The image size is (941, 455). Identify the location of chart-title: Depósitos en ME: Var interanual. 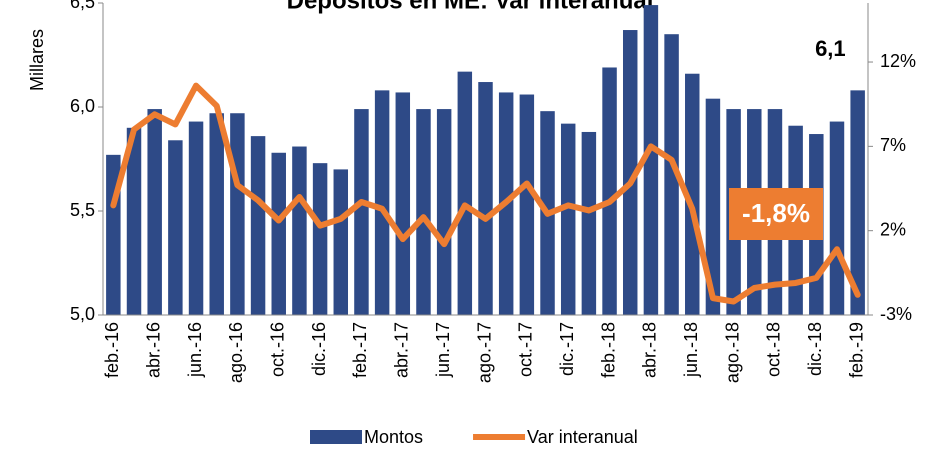
(470, 7).